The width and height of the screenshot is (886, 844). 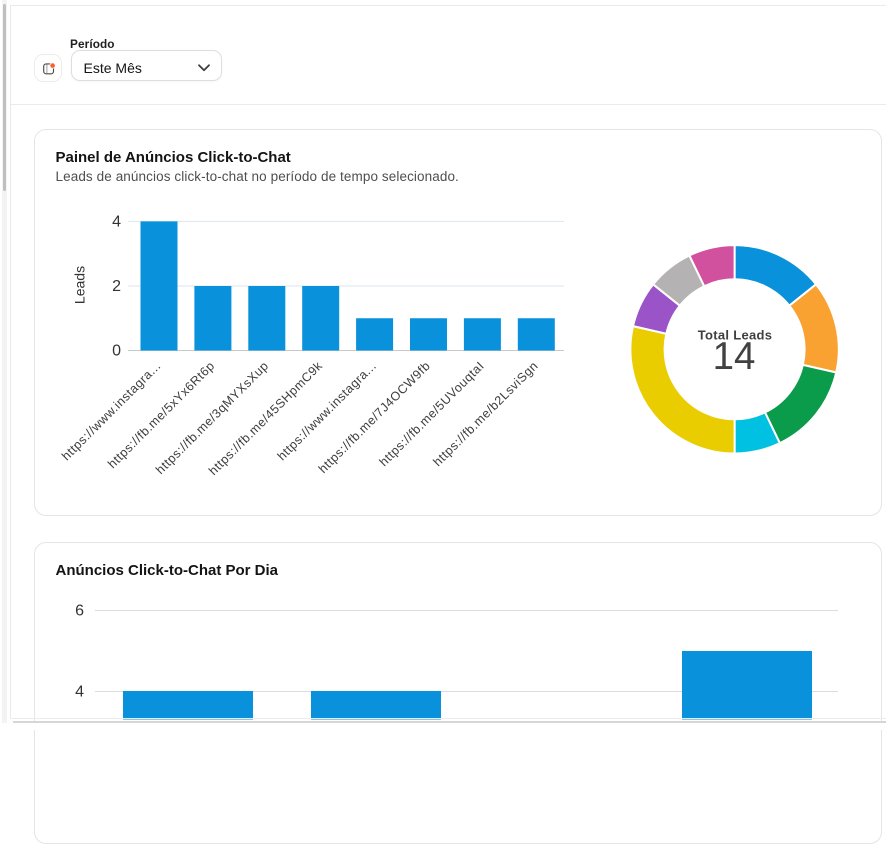 I want to click on svg-text: 2, so click(x=116, y=286).